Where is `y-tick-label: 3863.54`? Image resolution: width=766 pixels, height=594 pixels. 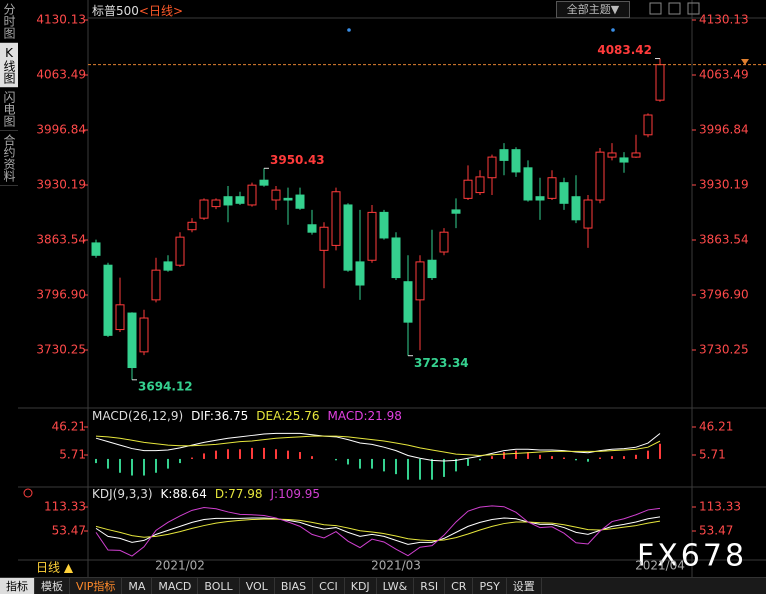 y-tick-label: 3863.54 is located at coordinates (724, 239).